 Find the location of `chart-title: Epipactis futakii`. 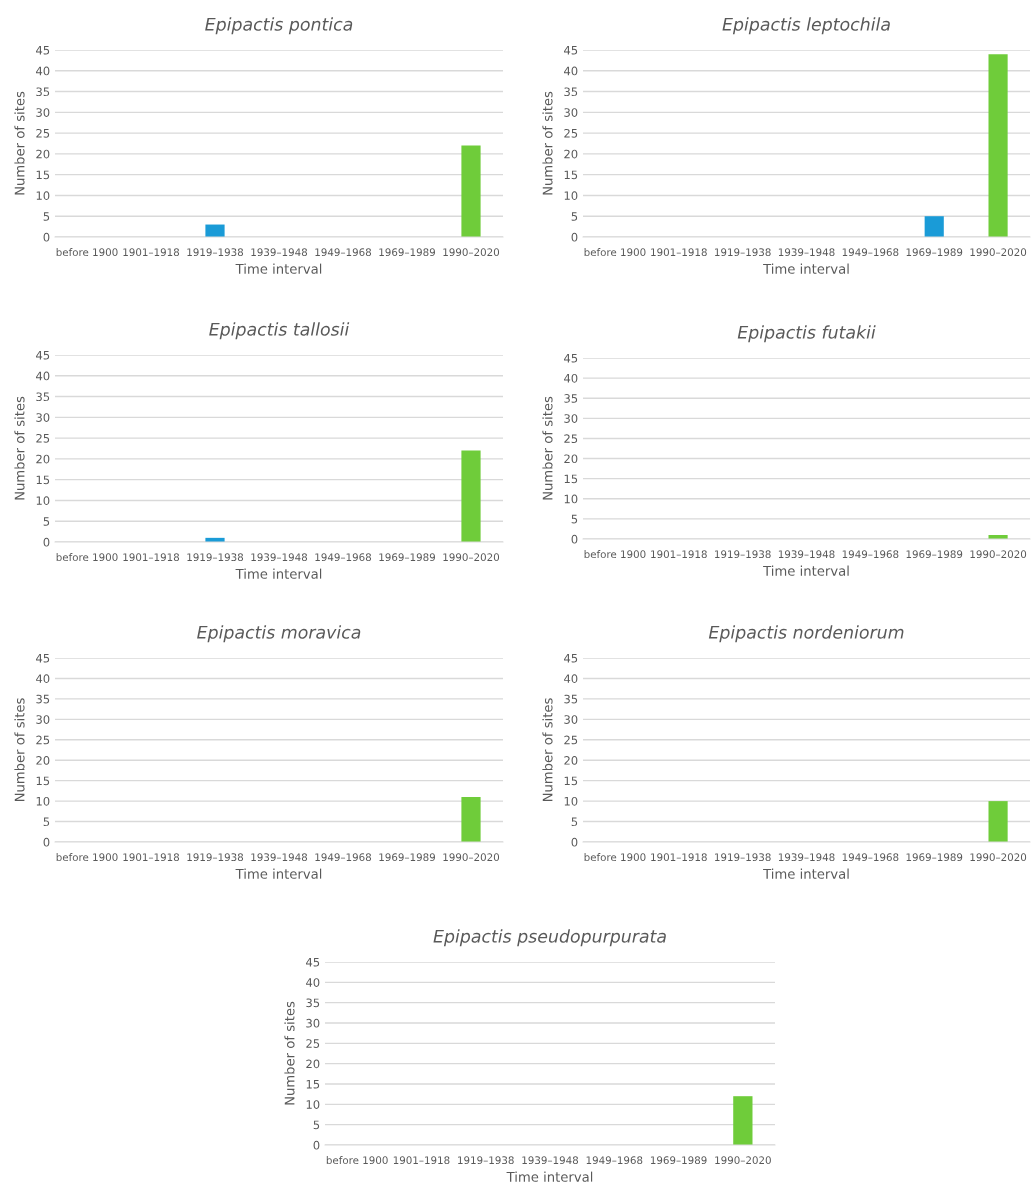

chart-title: Epipactis futakii is located at coordinates (806, 334).